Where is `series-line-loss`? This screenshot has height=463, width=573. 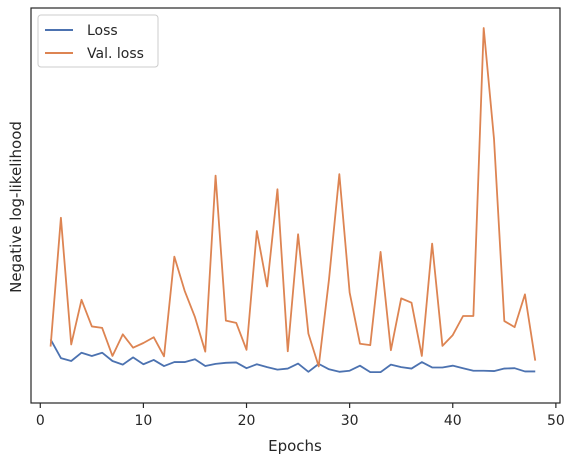
series-line-loss is located at coordinates (292, 356).